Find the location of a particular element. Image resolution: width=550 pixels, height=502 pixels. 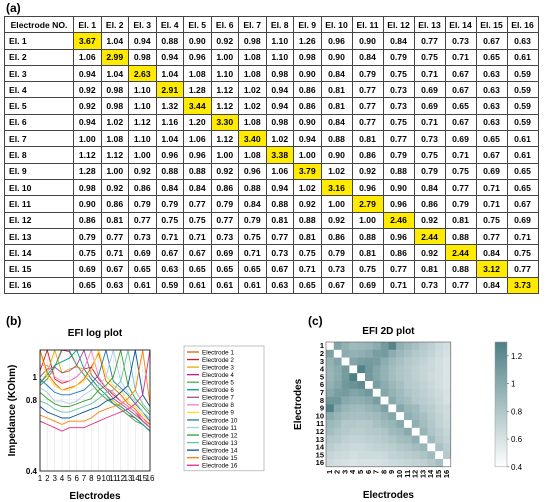

table-corner-header: Electrode NO. is located at coordinates (39, 24).